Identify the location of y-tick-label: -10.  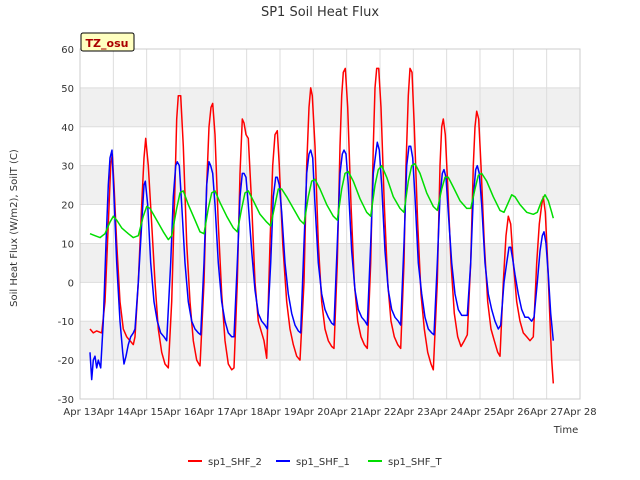
(66, 322).